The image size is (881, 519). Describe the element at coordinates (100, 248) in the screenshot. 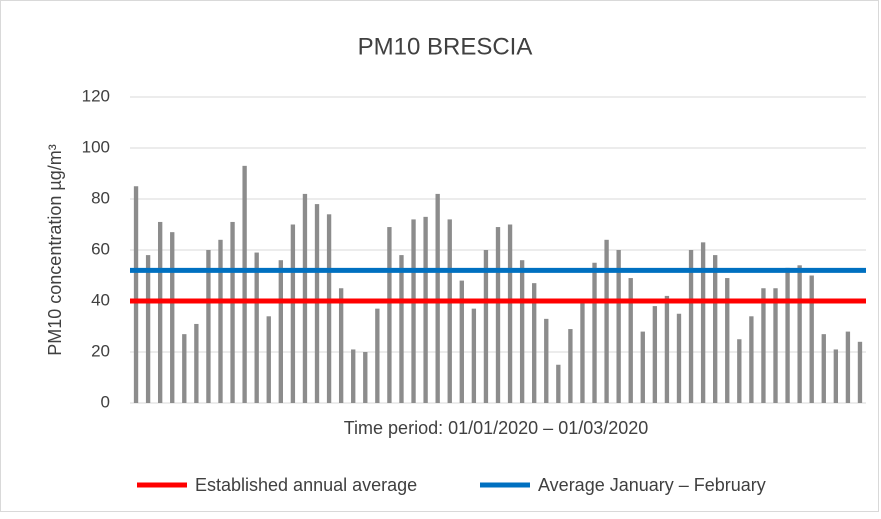

I see `y-tick-label: 60` at that location.